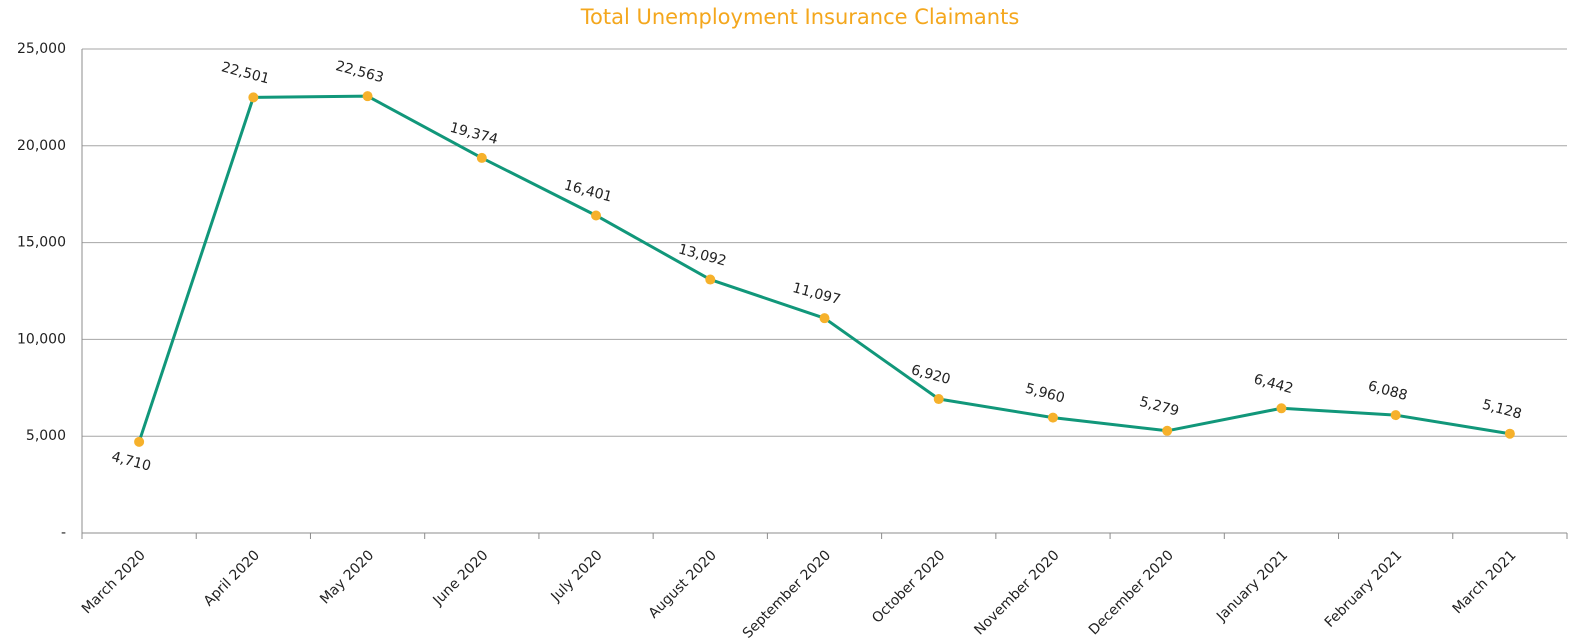 This screenshot has height=643, width=1577. Describe the element at coordinates (1273, 384) in the screenshot. I see `data-label: 6,442` at that location.